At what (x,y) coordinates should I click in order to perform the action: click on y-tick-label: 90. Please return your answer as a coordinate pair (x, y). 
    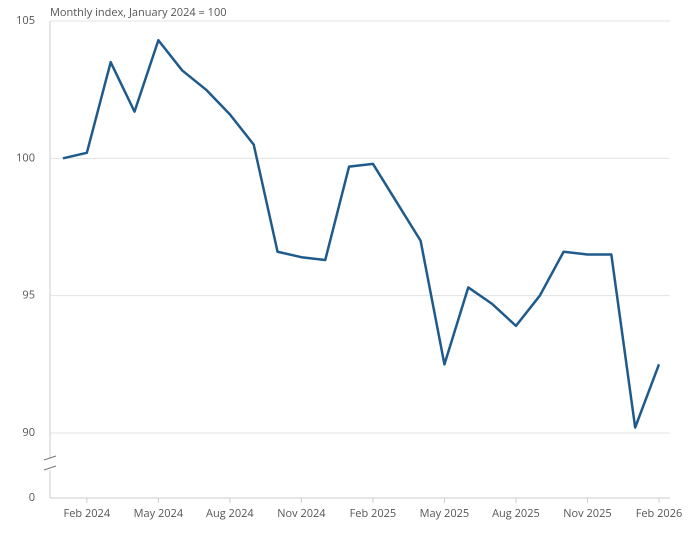
    Looking at the image, I should click on (28, 432).